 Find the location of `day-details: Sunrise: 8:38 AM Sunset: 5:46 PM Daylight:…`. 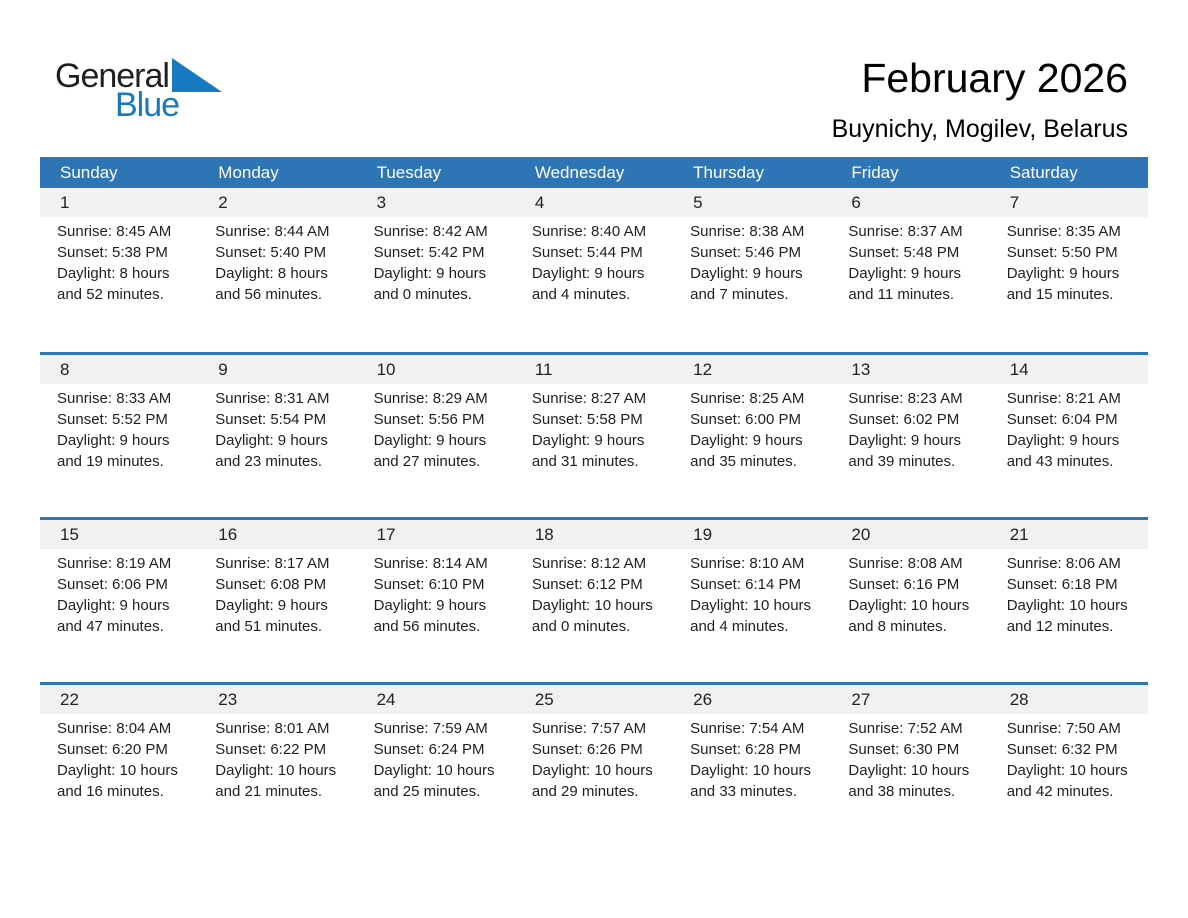

day-details: Sunrise: 8:38 AM Sunset: 5:46 PM Daylight:… is located at coordinates (752, 261).